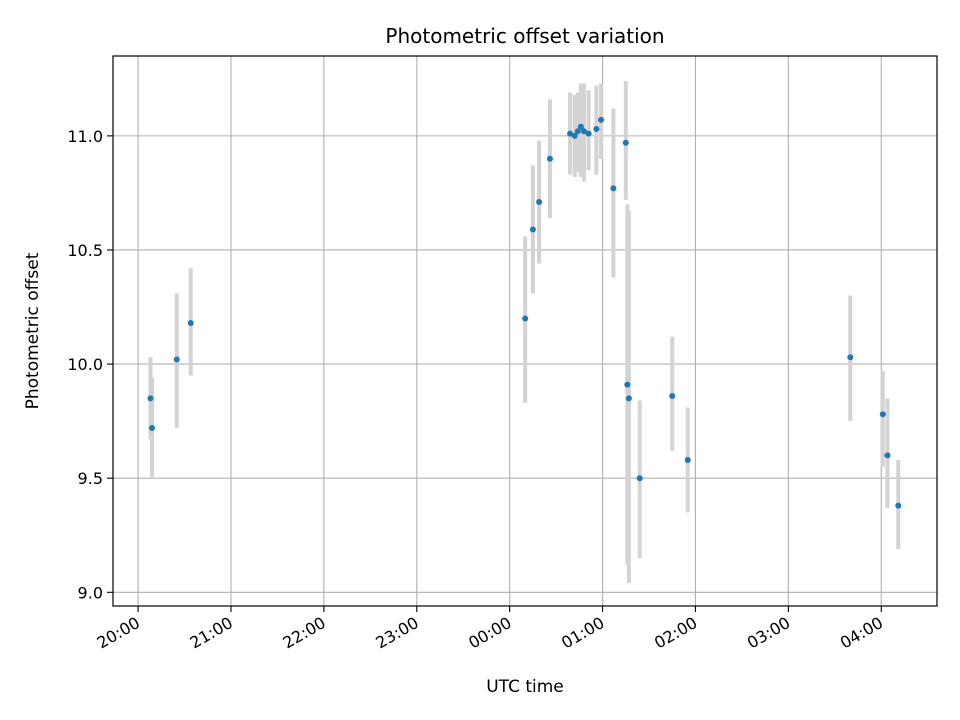  I want to click on x-axis-label: UTC time, so click(525, 687).